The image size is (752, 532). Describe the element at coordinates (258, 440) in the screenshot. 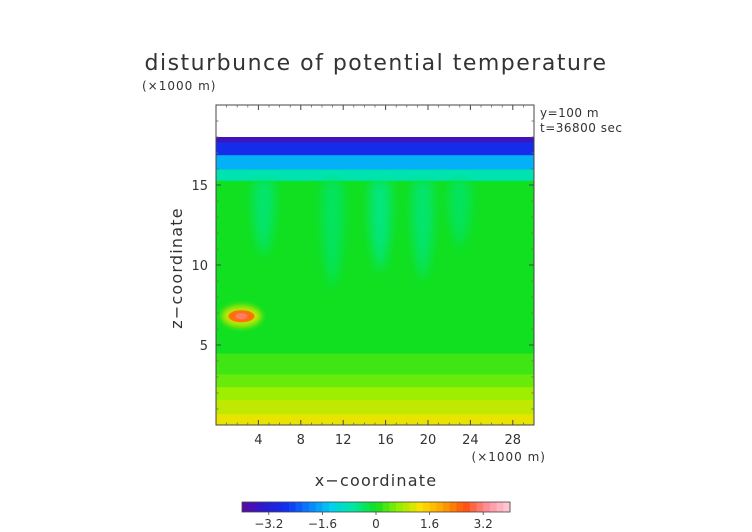

I see `x-tick-label-4: 4` at that location.